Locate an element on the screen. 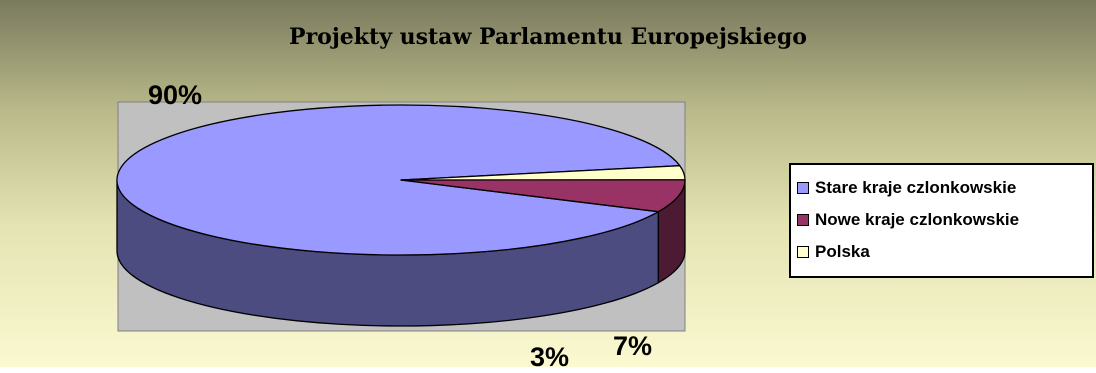 This screenshot has width=1096, height=373. data-label-stare: 90% is located at coordinates (175, 95).